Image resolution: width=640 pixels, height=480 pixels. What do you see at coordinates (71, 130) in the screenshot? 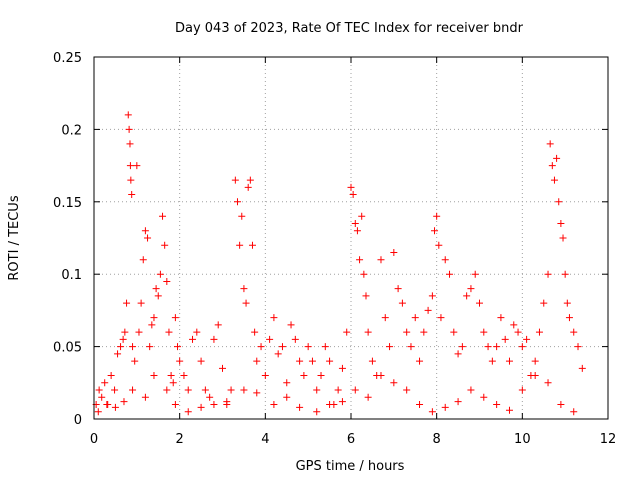
I see `y-tick-label: 0.2` at bounding box center [71, 130].